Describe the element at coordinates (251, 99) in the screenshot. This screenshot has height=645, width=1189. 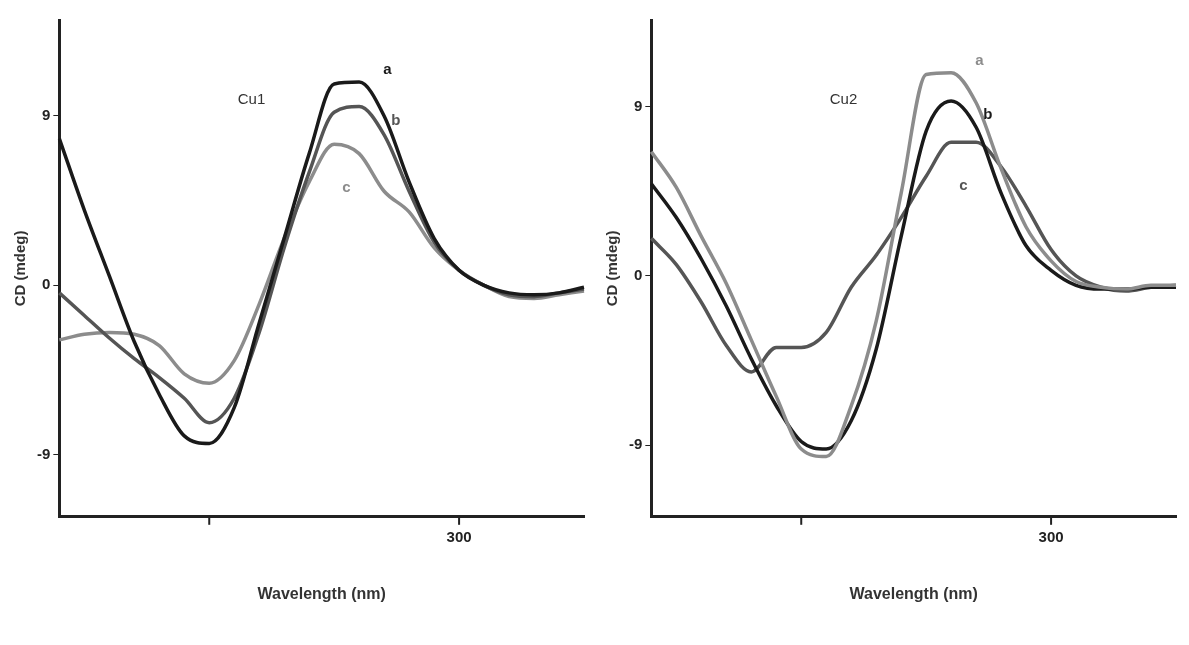
I see `annotation: Cu1` at that location.